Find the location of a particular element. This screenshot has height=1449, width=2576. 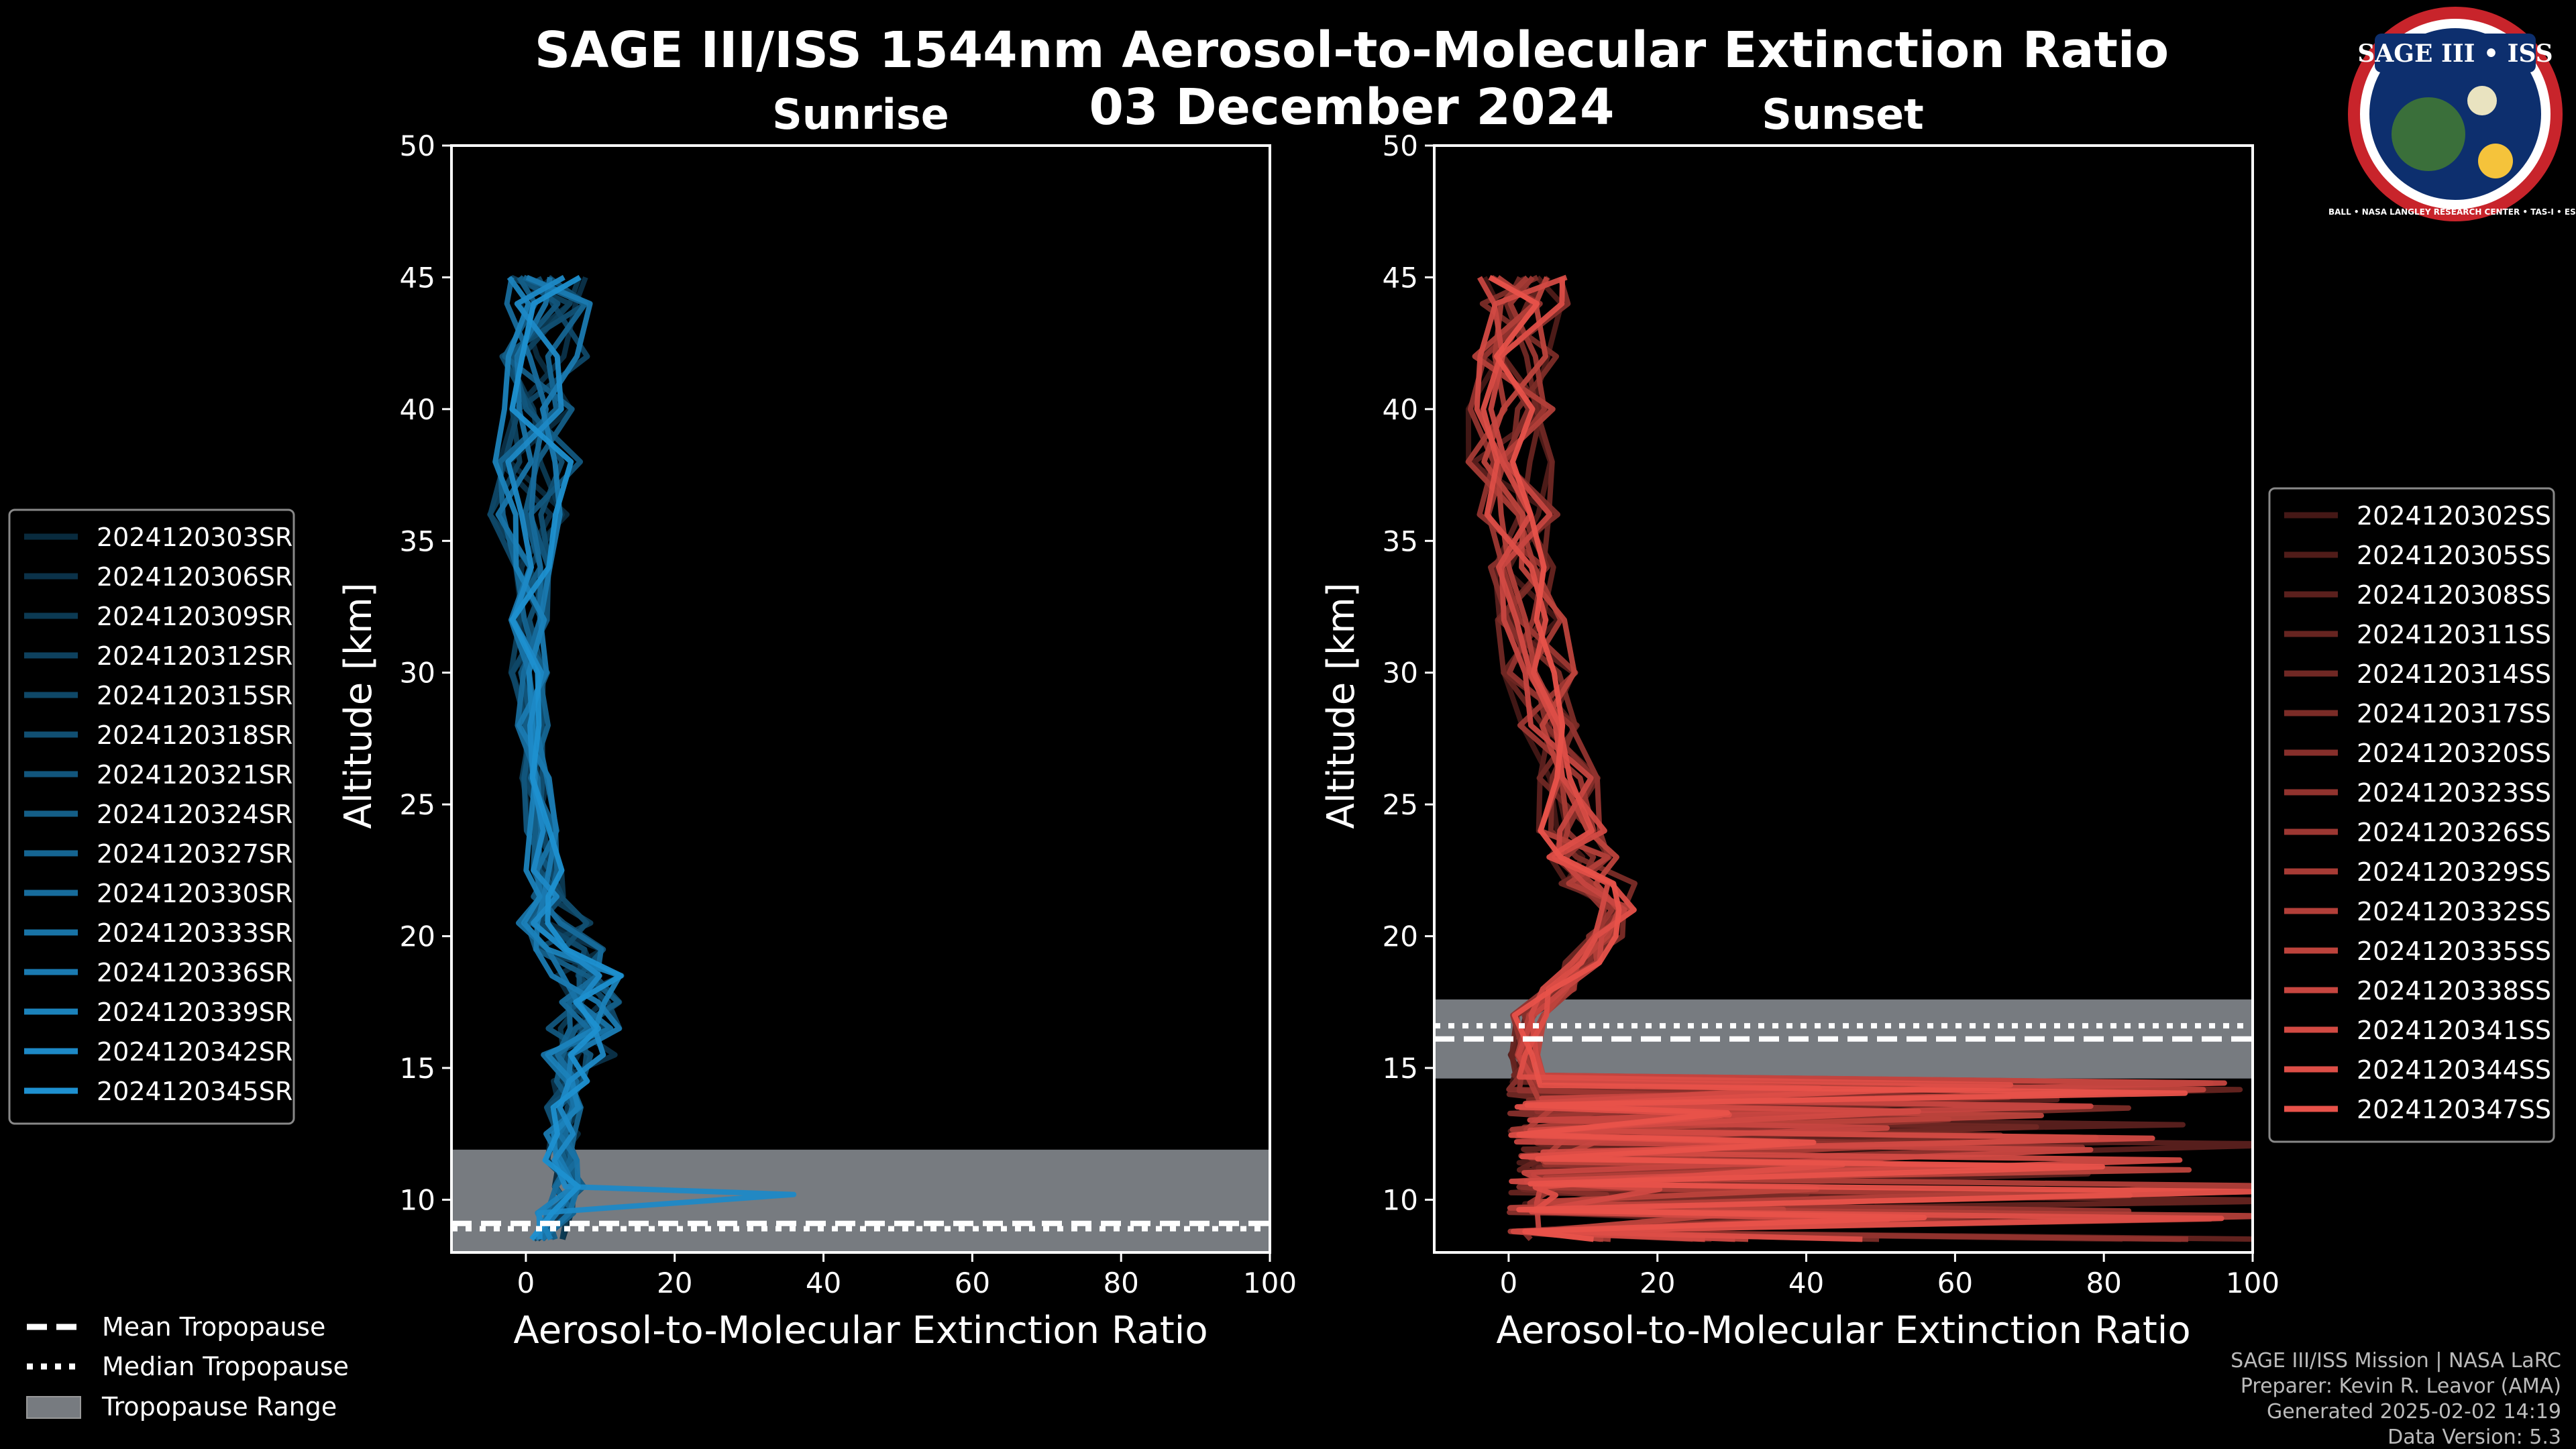

sunrise-legend-item: 2024120315SR is located at coordinates (194, 695).